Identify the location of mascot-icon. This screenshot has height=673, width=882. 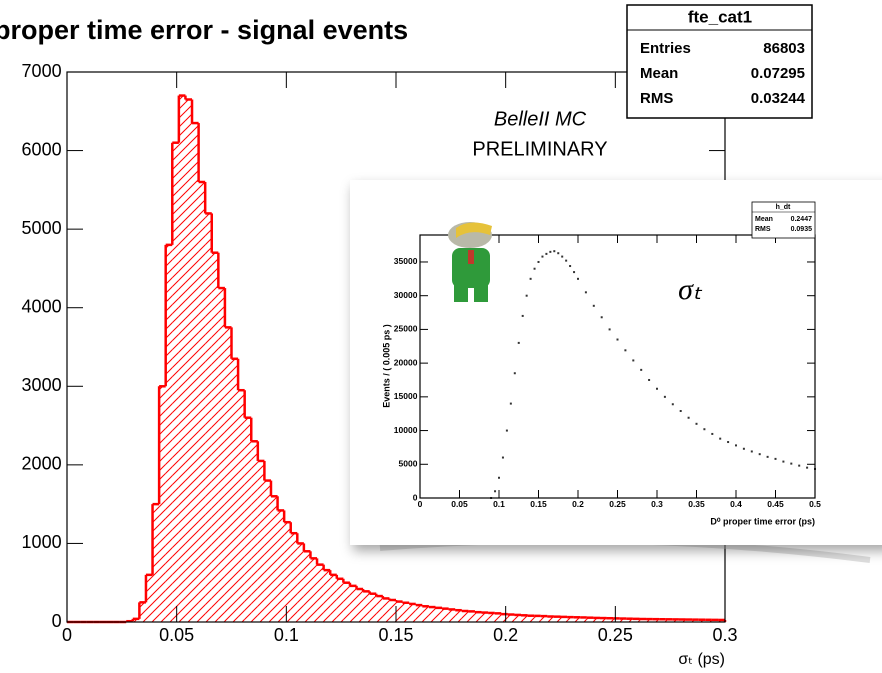
(470, 262).